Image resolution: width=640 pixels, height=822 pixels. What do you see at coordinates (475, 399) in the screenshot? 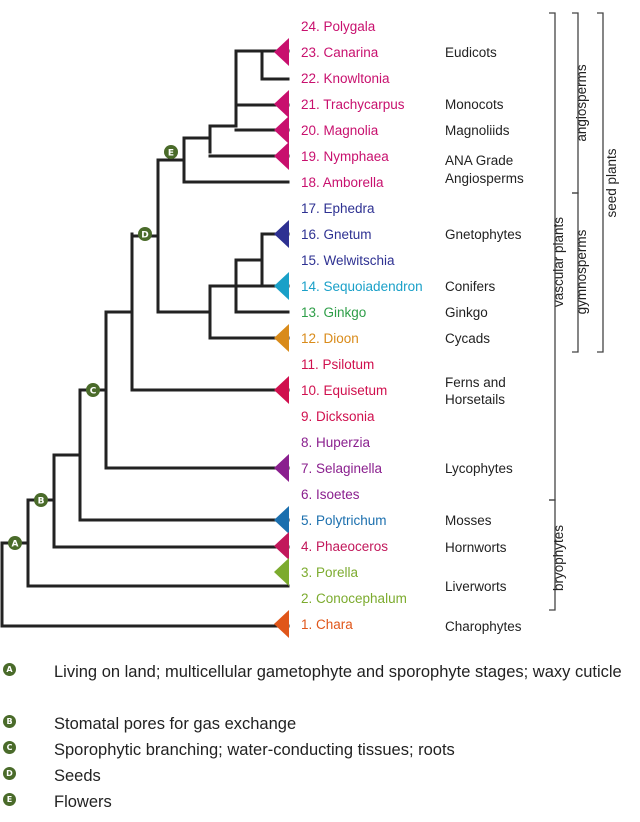
I see `group-ferns-line2: Horsetails` at bounding box center [475, 399].